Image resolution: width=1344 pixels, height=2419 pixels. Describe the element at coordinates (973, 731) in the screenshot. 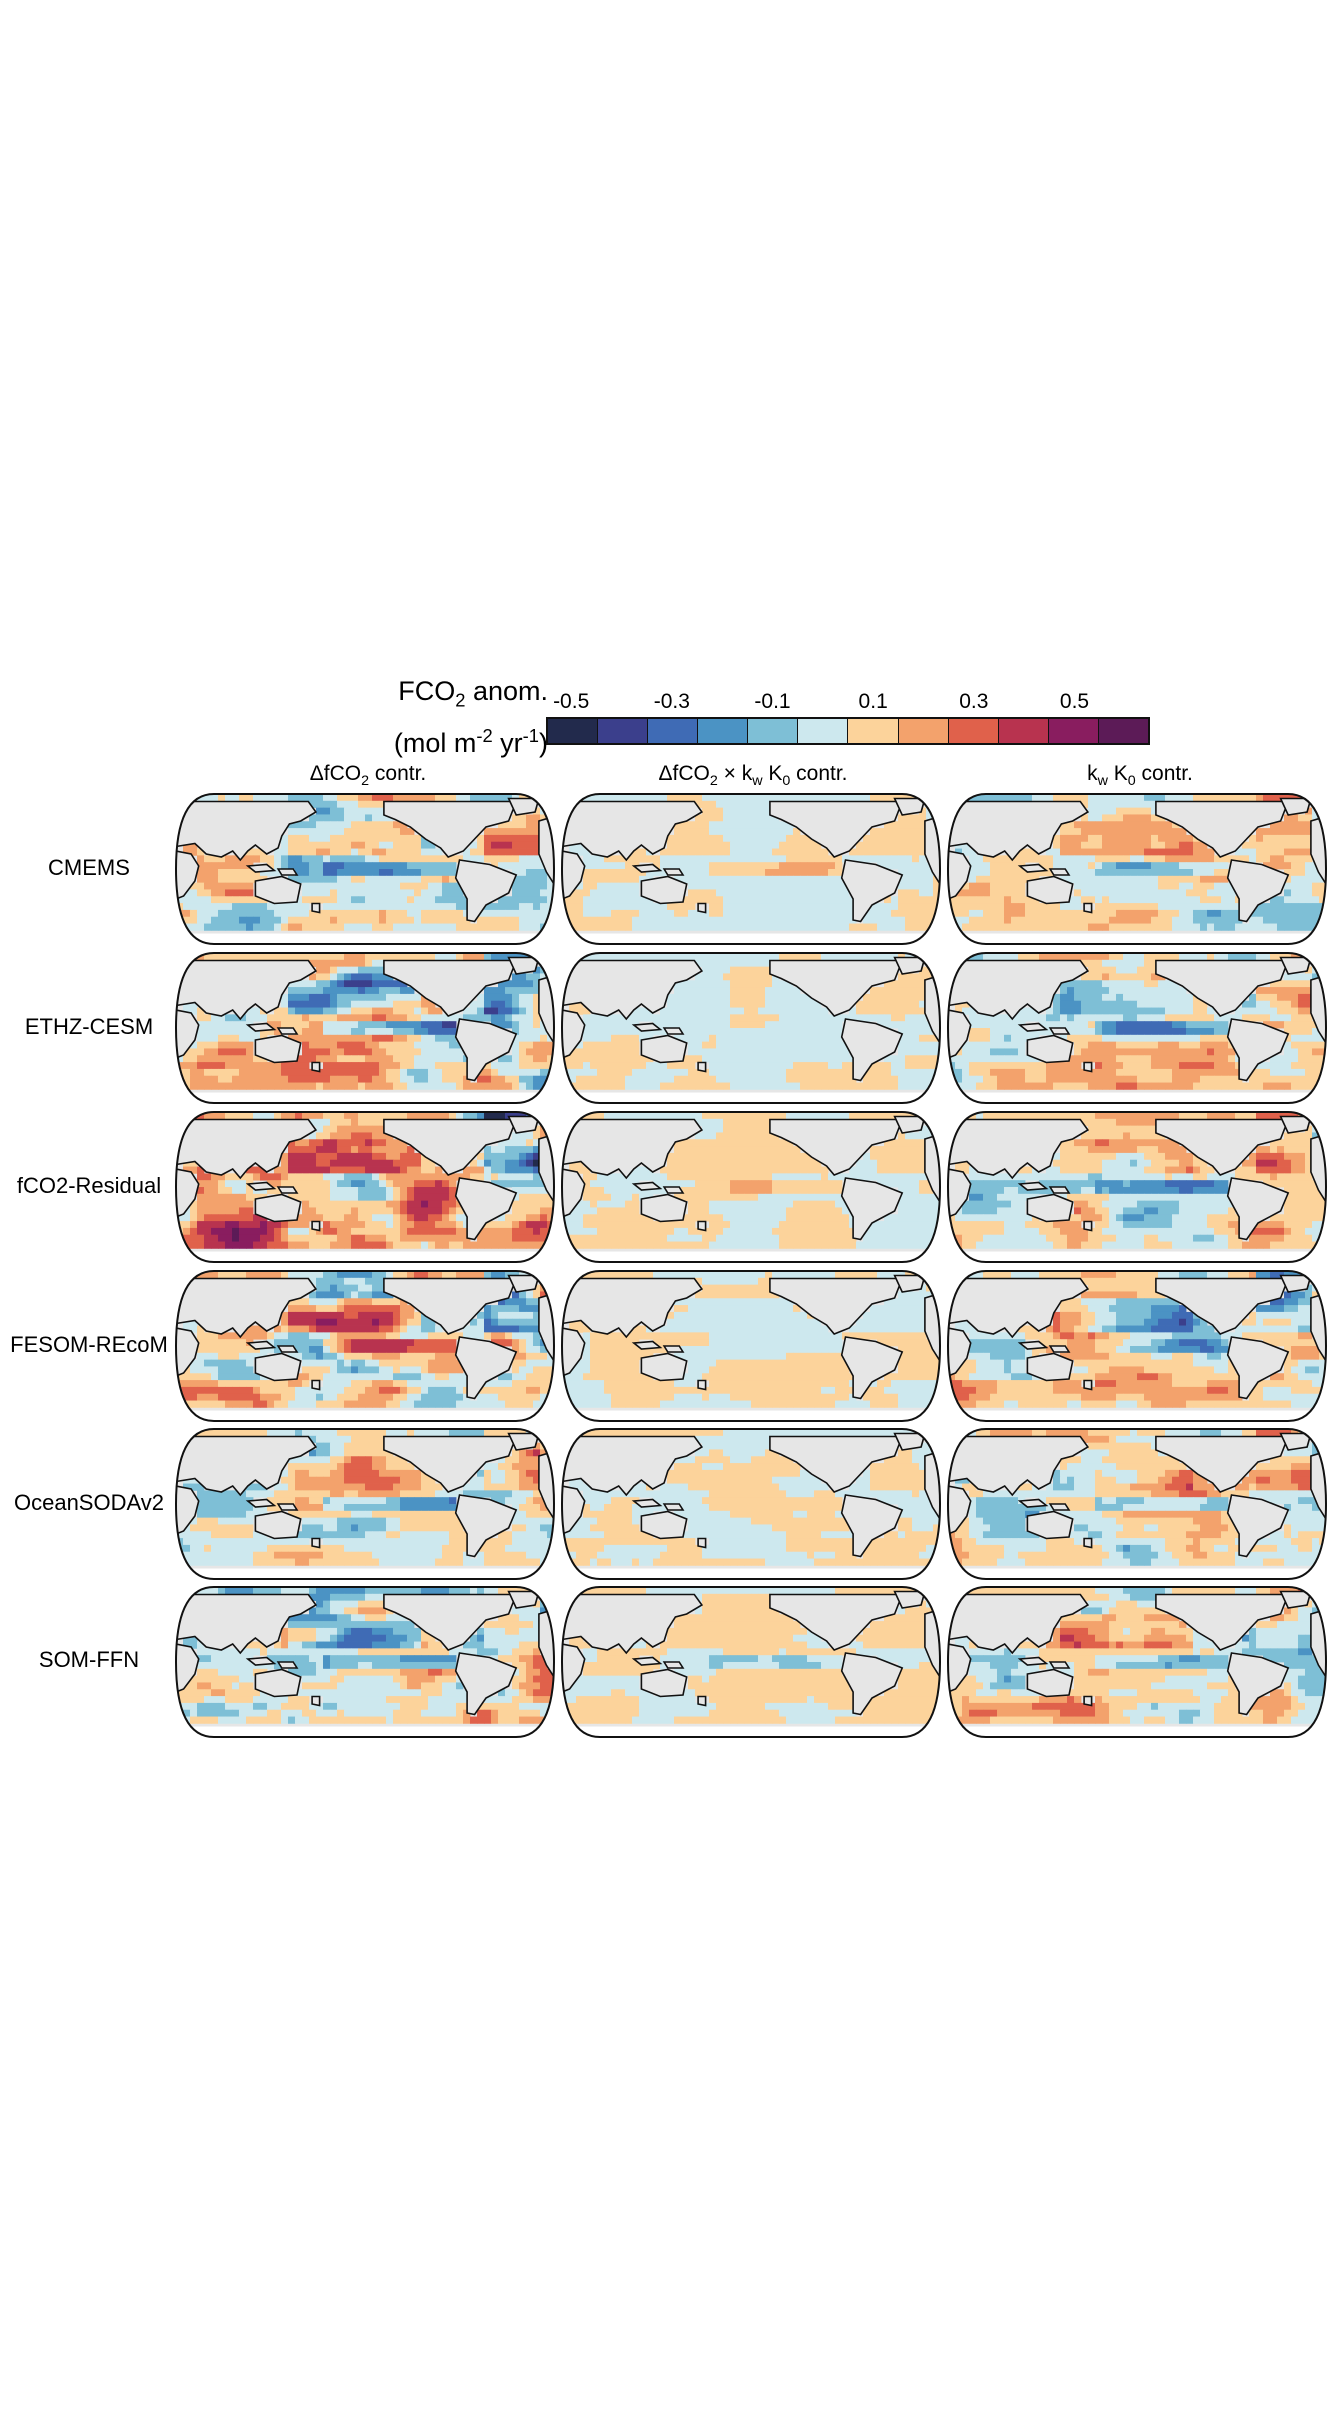

I see `colorbar-swatch` at that location.